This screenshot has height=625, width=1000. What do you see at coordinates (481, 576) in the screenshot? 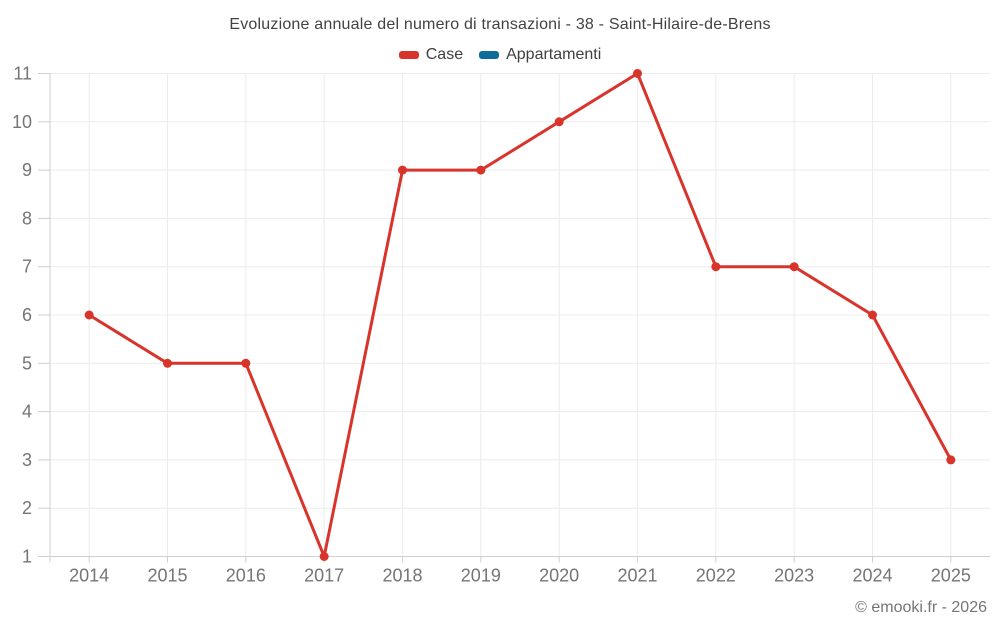
I see `x-axis-tick-label: 2019` at bounding box center [481, 576].